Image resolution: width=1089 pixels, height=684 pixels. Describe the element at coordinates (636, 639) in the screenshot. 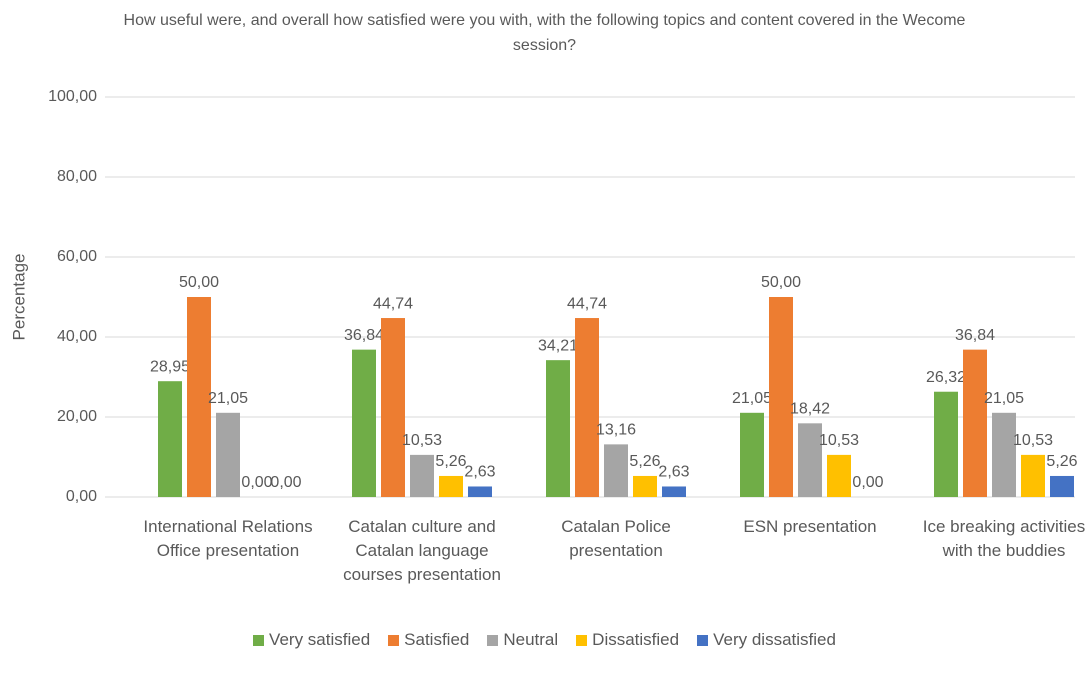

I see `legend-label: Dissatisfied` at that location.